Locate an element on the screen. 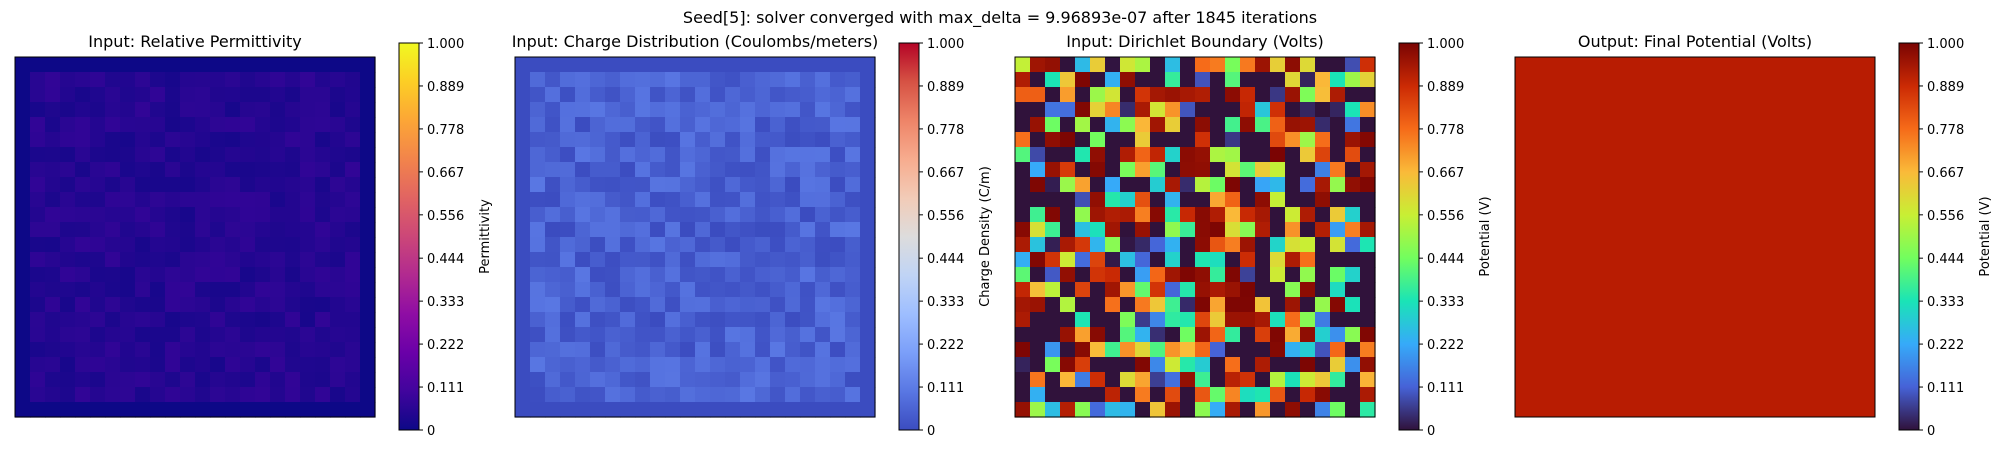  colorbar-tick-label: 0.444 is located at coordinates (1945, 259).